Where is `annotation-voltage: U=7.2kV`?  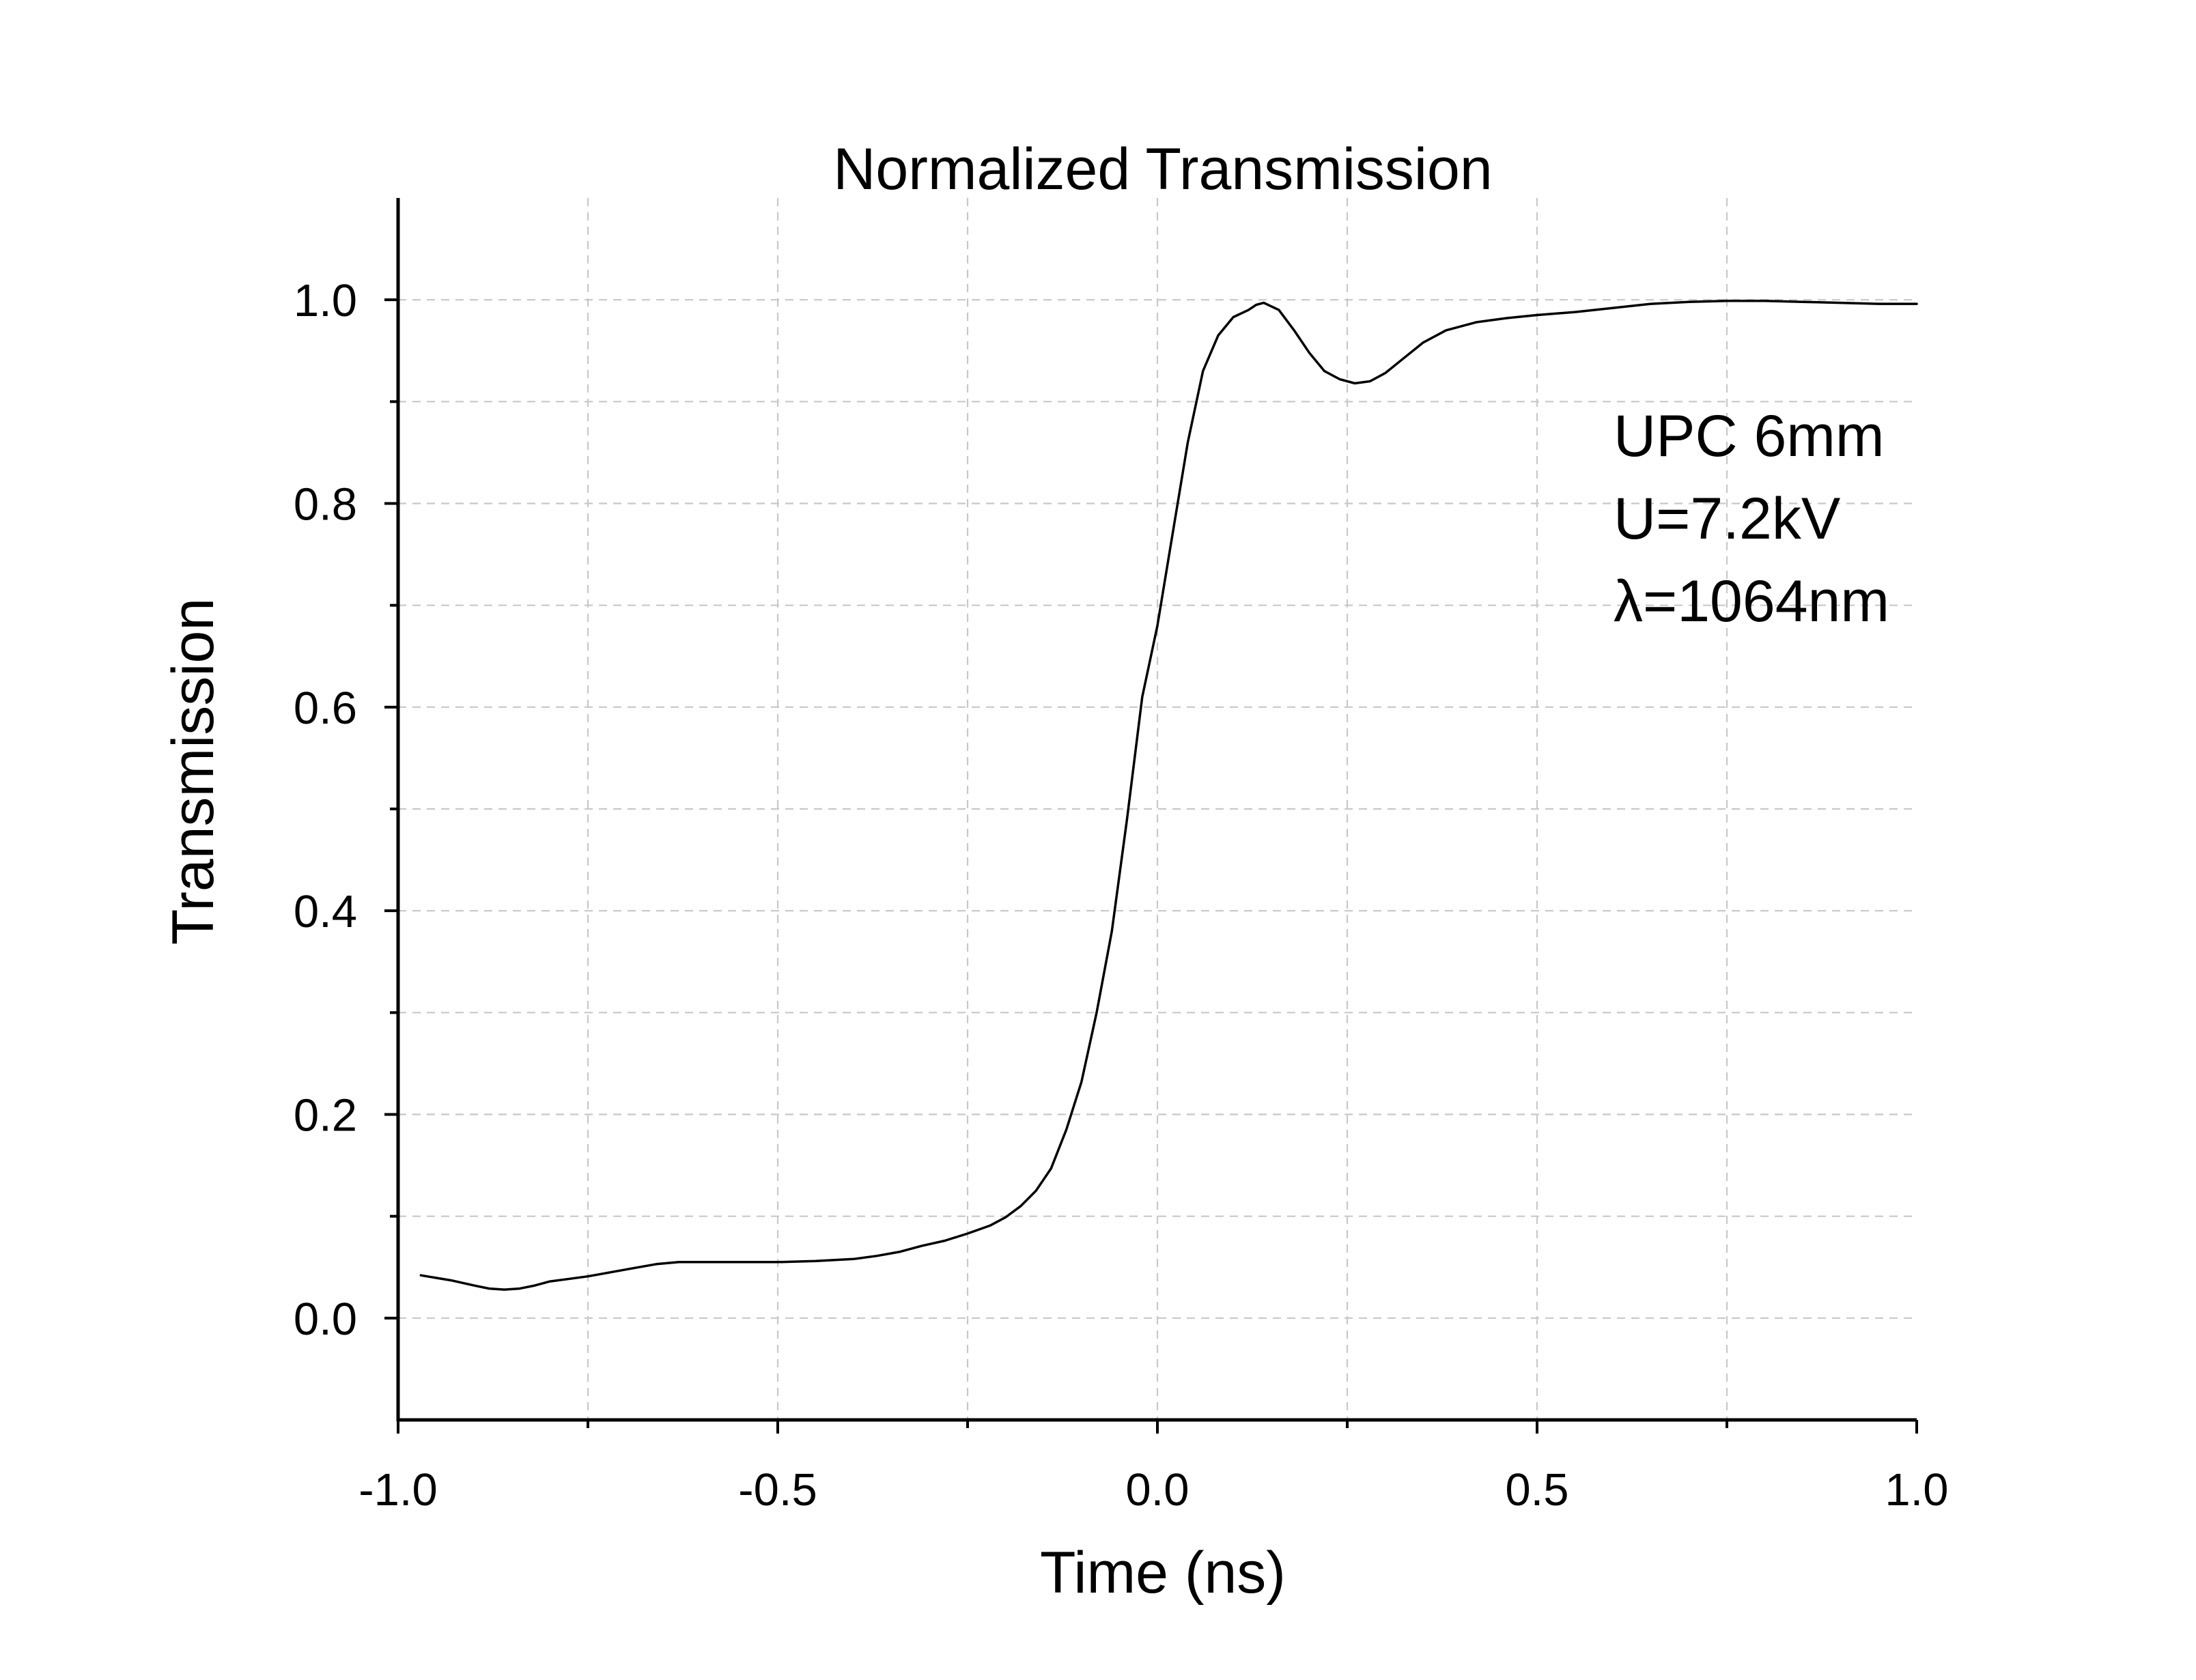 annotation-voltage: U=7.2kV is located at coordinates (1727, 519).